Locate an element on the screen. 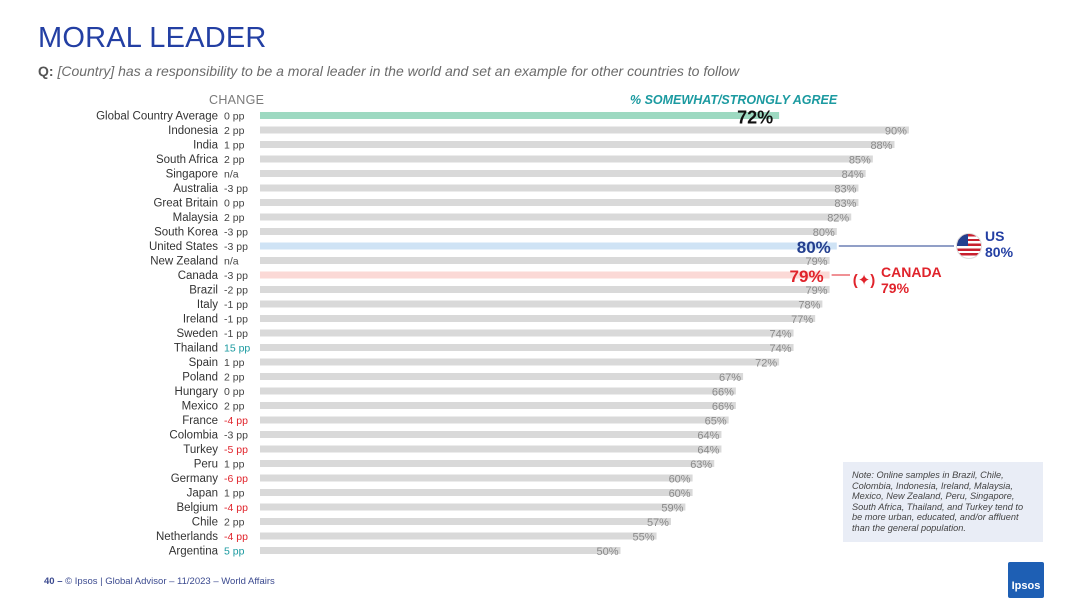  data-label: 82% is located at coordinates (838, 219).